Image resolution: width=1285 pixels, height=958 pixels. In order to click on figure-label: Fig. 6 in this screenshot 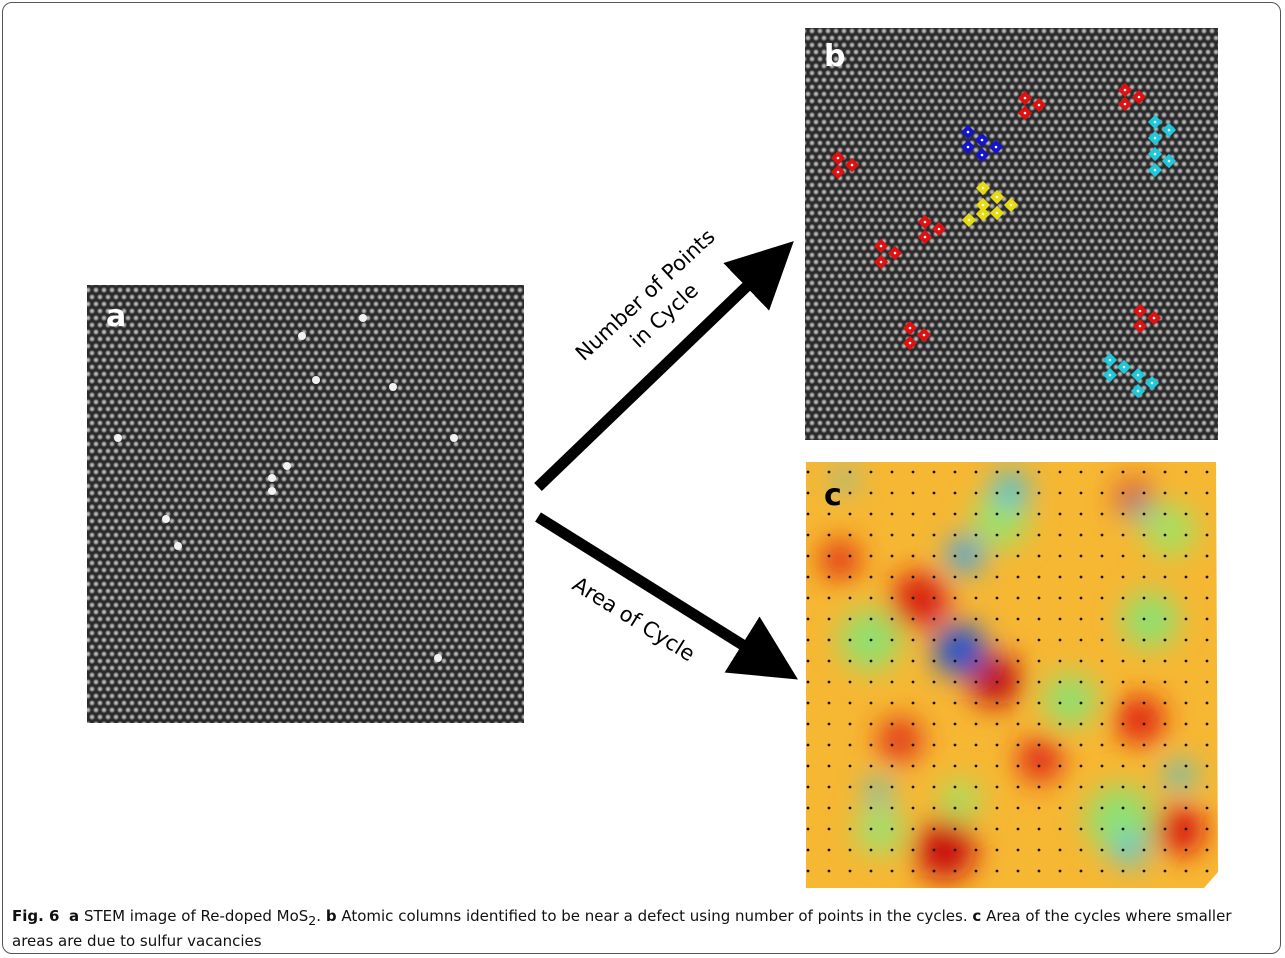, I will do `click(36, 916)`.